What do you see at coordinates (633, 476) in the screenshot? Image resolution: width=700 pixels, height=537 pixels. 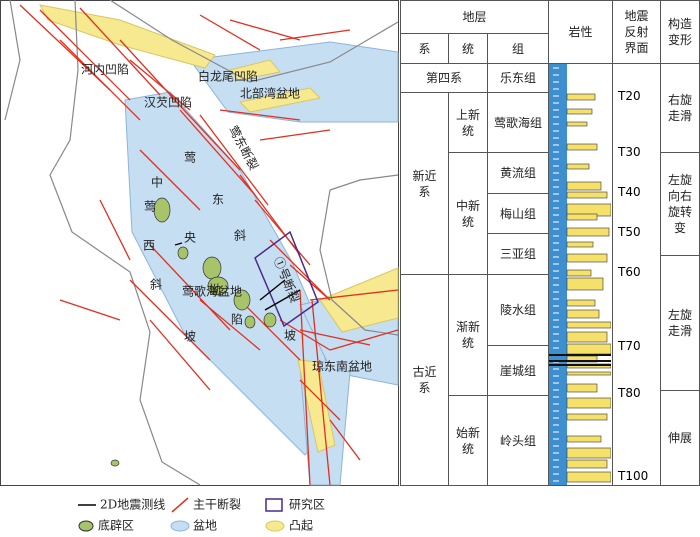 I see `reflector: T100` at bounding box center [633, 476].